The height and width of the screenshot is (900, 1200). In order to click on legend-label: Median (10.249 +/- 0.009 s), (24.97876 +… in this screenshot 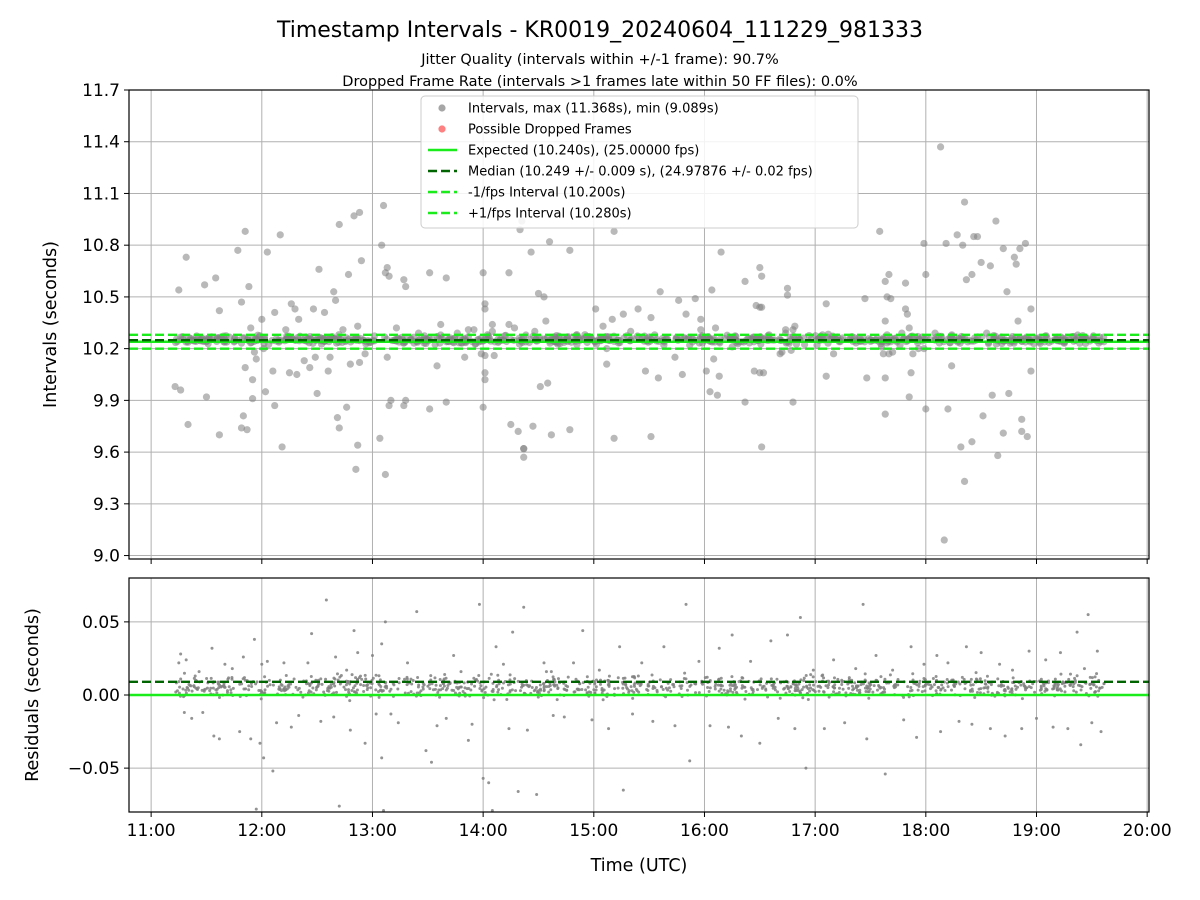, I will do `click(640, 172)`.